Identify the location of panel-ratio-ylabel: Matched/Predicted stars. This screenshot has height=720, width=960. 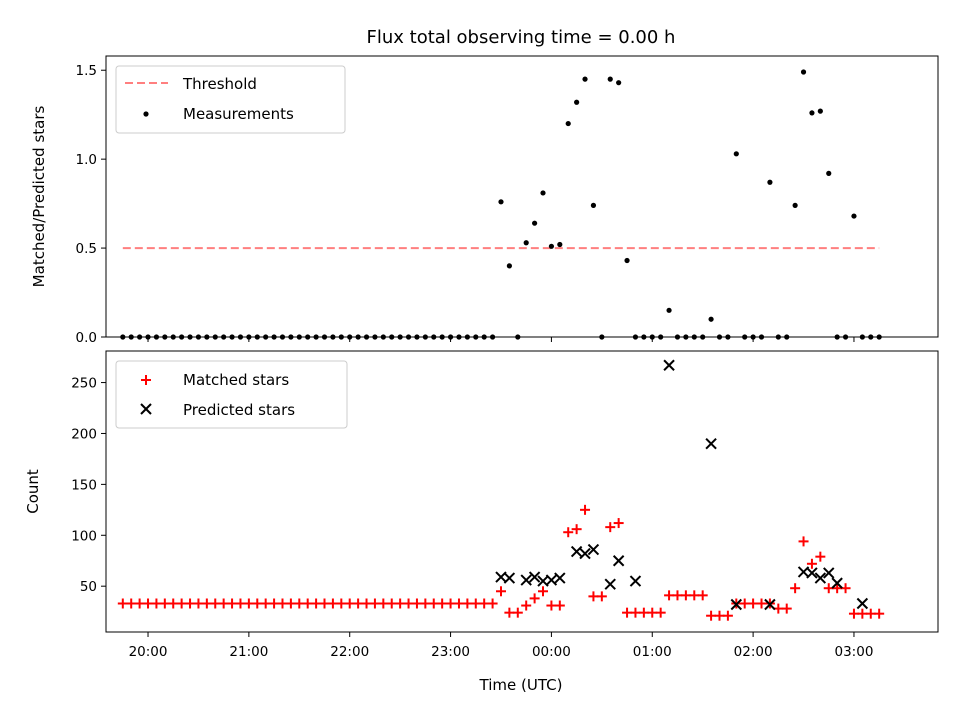
(39, 197).